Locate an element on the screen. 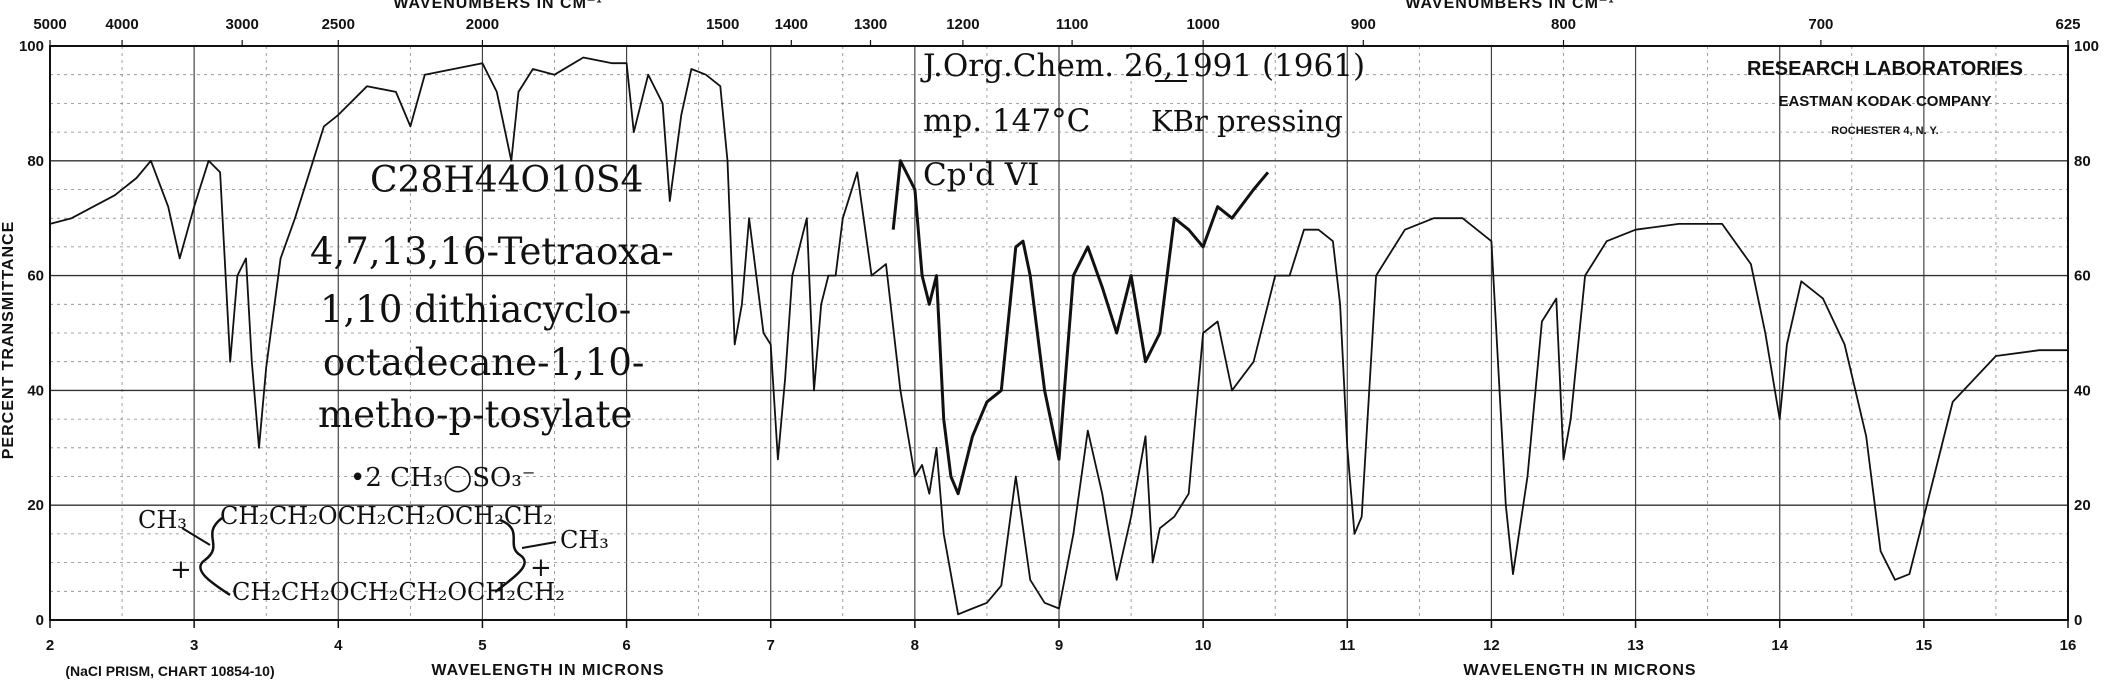  header-company: EASTMAN KODAK COMPANY is located at coordinates (1884, 101).